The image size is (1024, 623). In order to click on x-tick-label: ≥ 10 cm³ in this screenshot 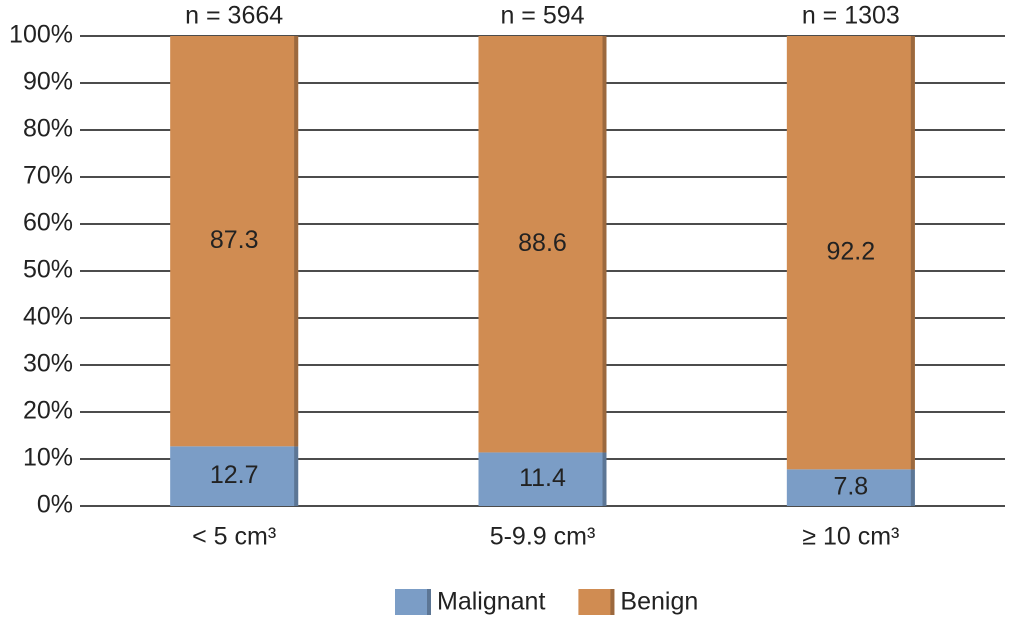, I will do `click(850, 537)`.